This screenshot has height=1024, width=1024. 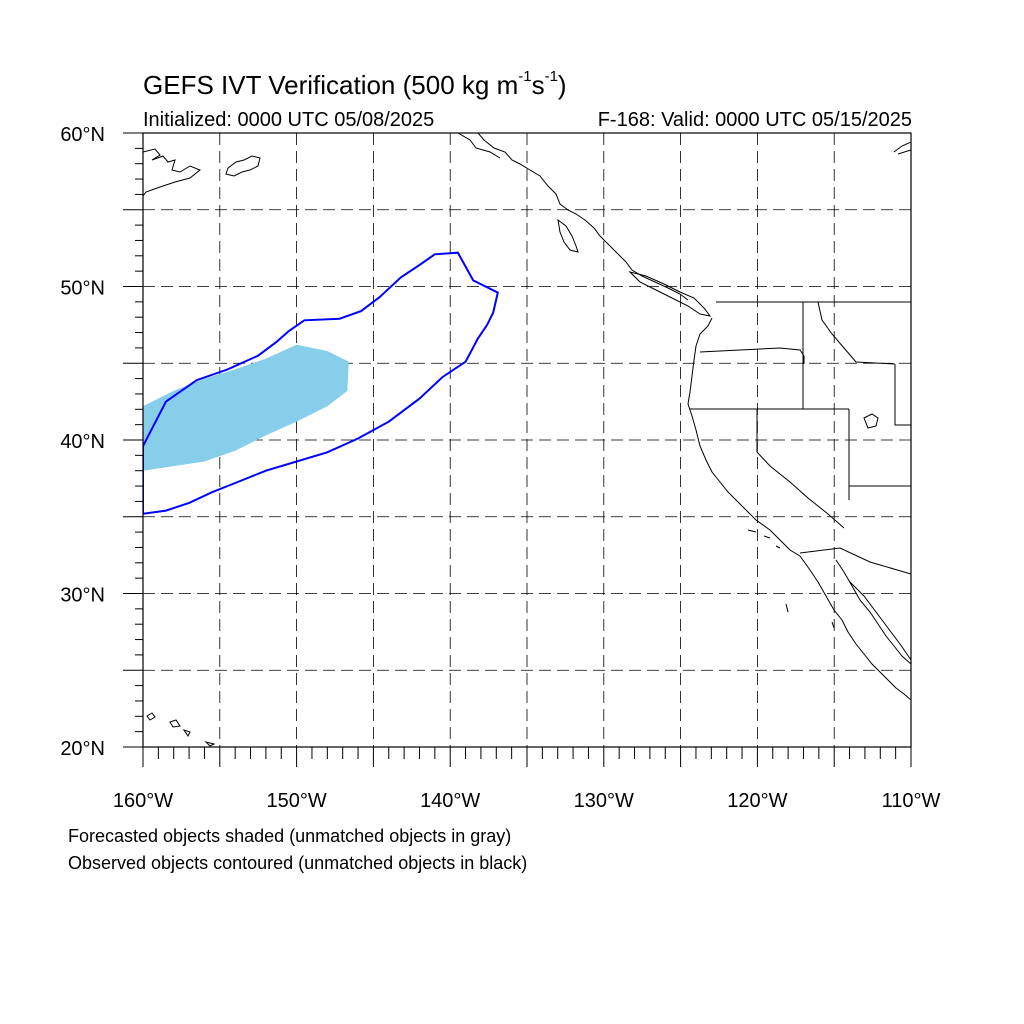 What do you see at coordinates (82, 442) in the screenshot?
I see `lat-tick-label: 40°N` at bounding box center [82, 442].